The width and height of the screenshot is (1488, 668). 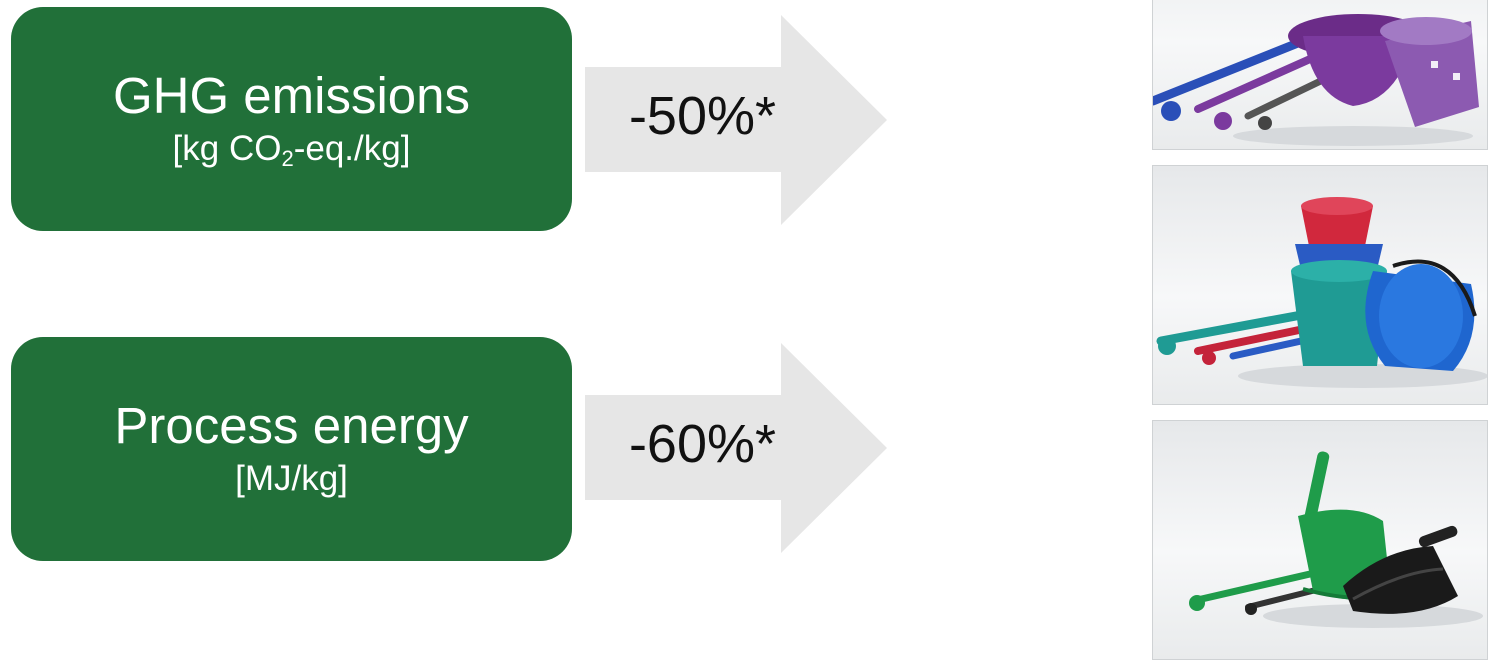 I want to click on process-energy-box: Process energy [MJ/kg], so click(x=291, y=449).